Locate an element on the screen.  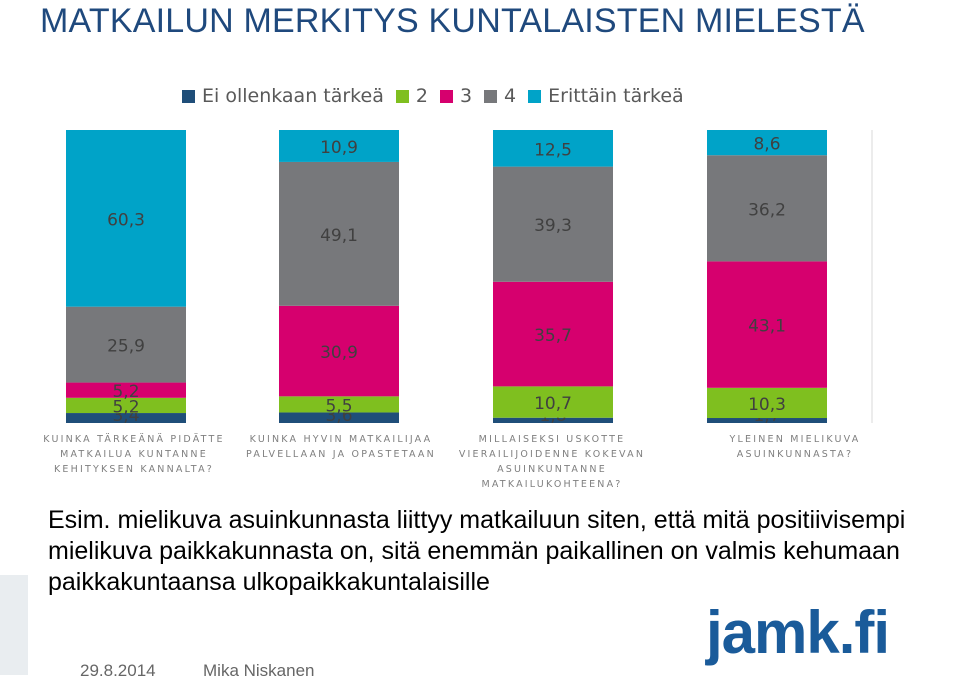
category-label-4: YLEINEN MIELIKUVA ASUINKUNNASTA? is located at coordinates (795, 447).